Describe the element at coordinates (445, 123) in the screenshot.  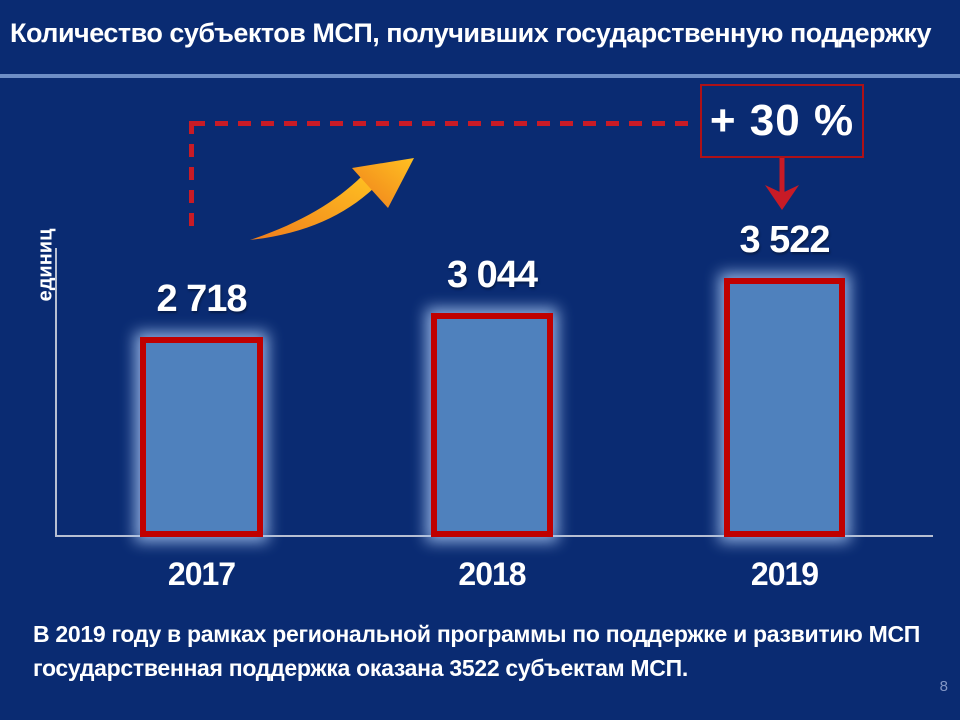
I see `dashed-connector-horizontal` at that location.